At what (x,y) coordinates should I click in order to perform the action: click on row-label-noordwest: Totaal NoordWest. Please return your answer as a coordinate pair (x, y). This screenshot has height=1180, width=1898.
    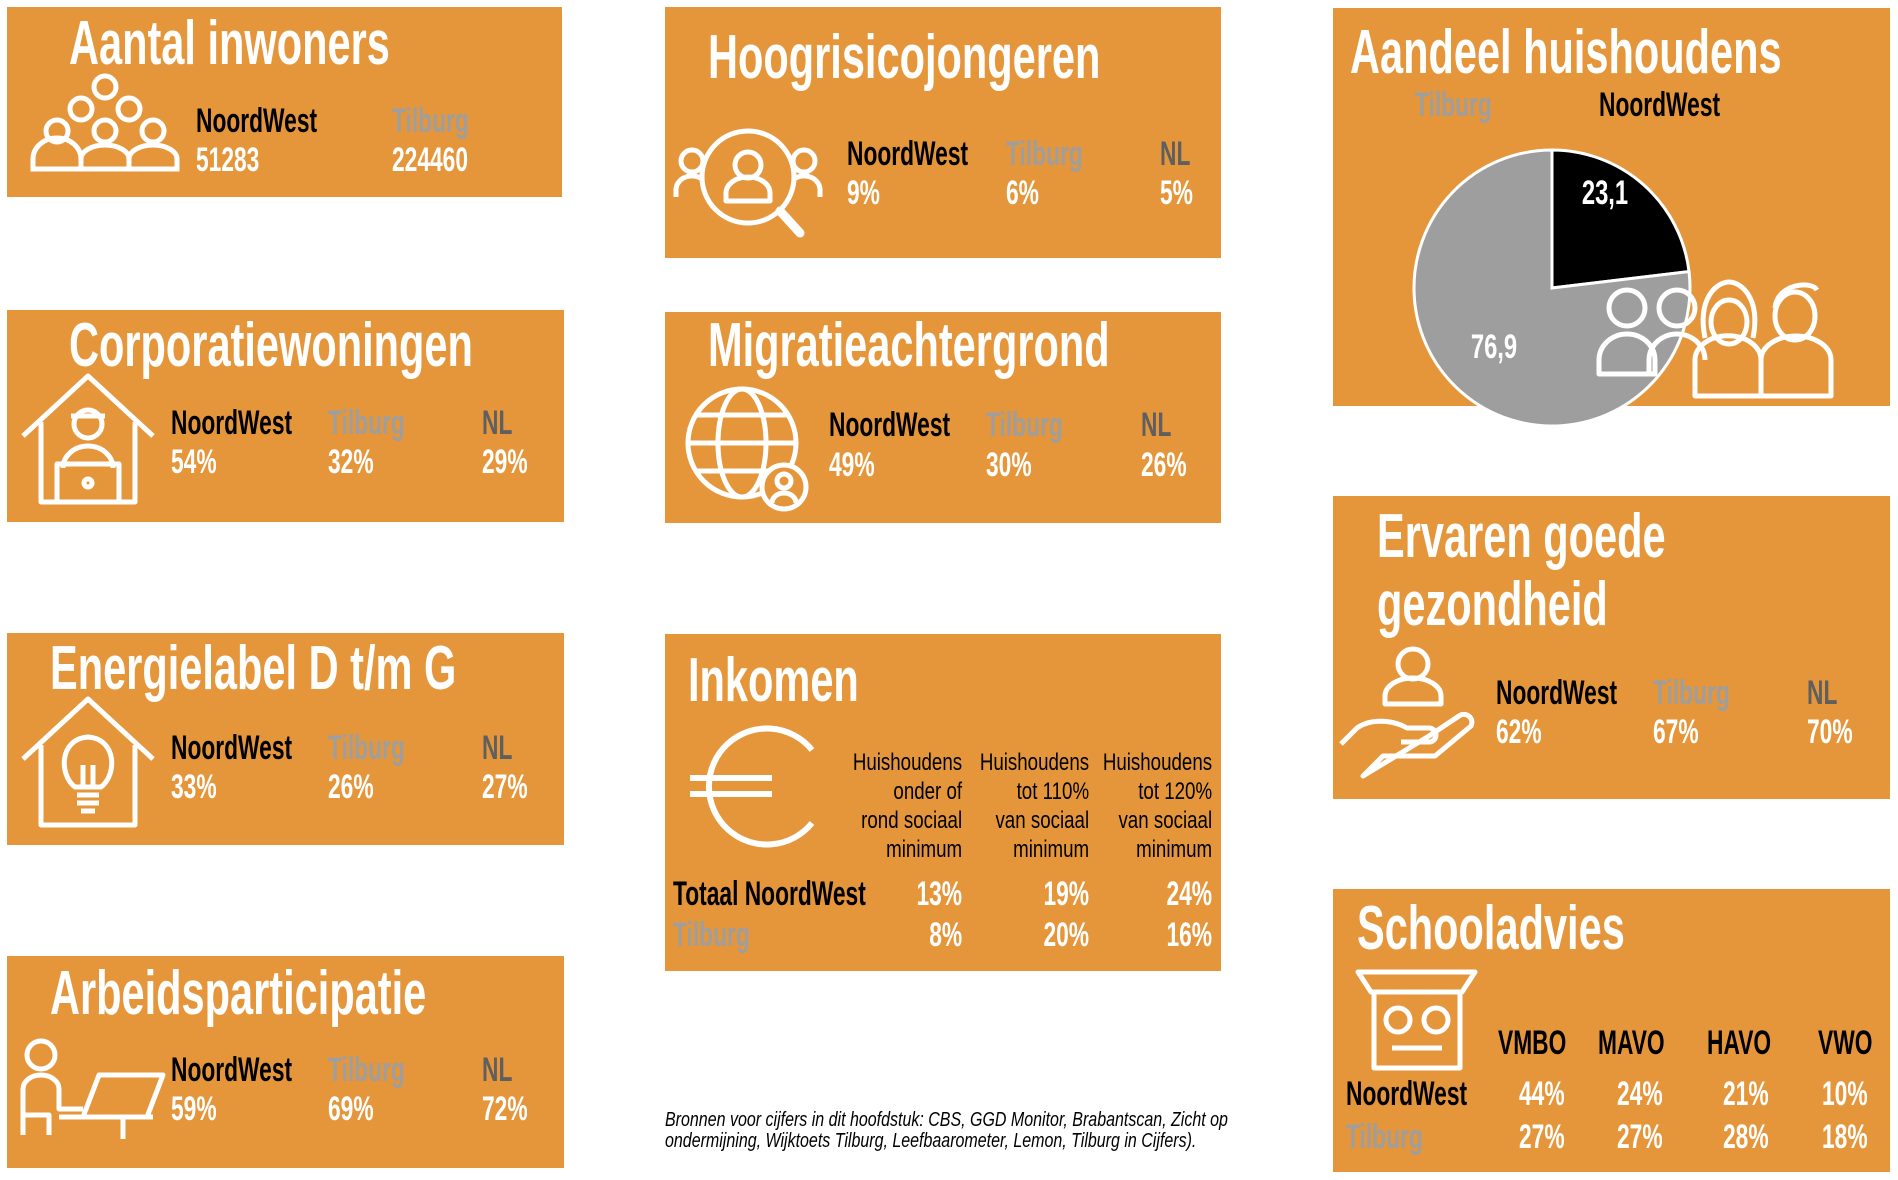
    Looking at the image, I should click on (769, 894).